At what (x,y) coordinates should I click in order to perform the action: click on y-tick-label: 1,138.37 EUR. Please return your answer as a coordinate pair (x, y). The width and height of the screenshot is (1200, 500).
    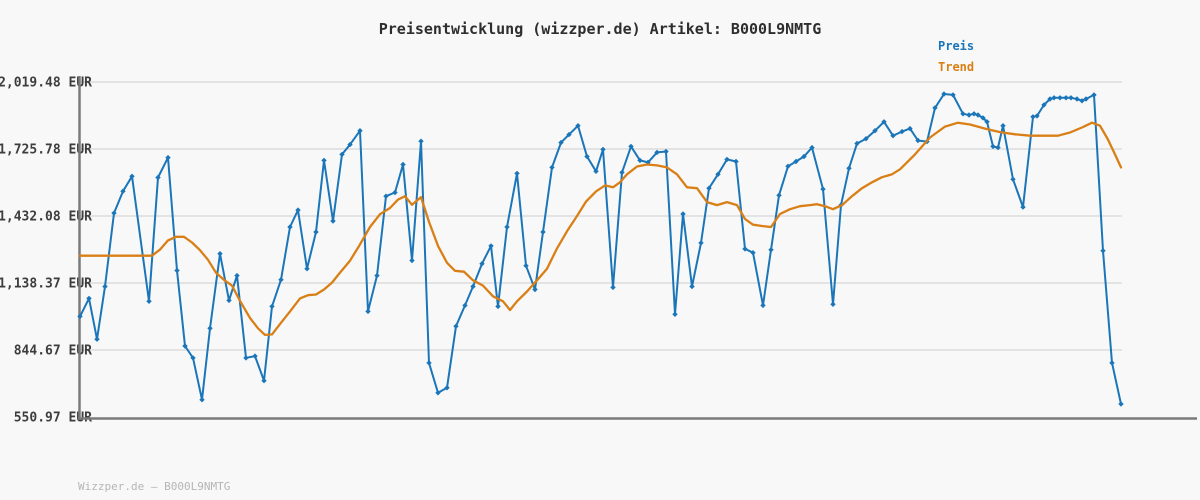
    Looking at the image, I should click on (46, 284).